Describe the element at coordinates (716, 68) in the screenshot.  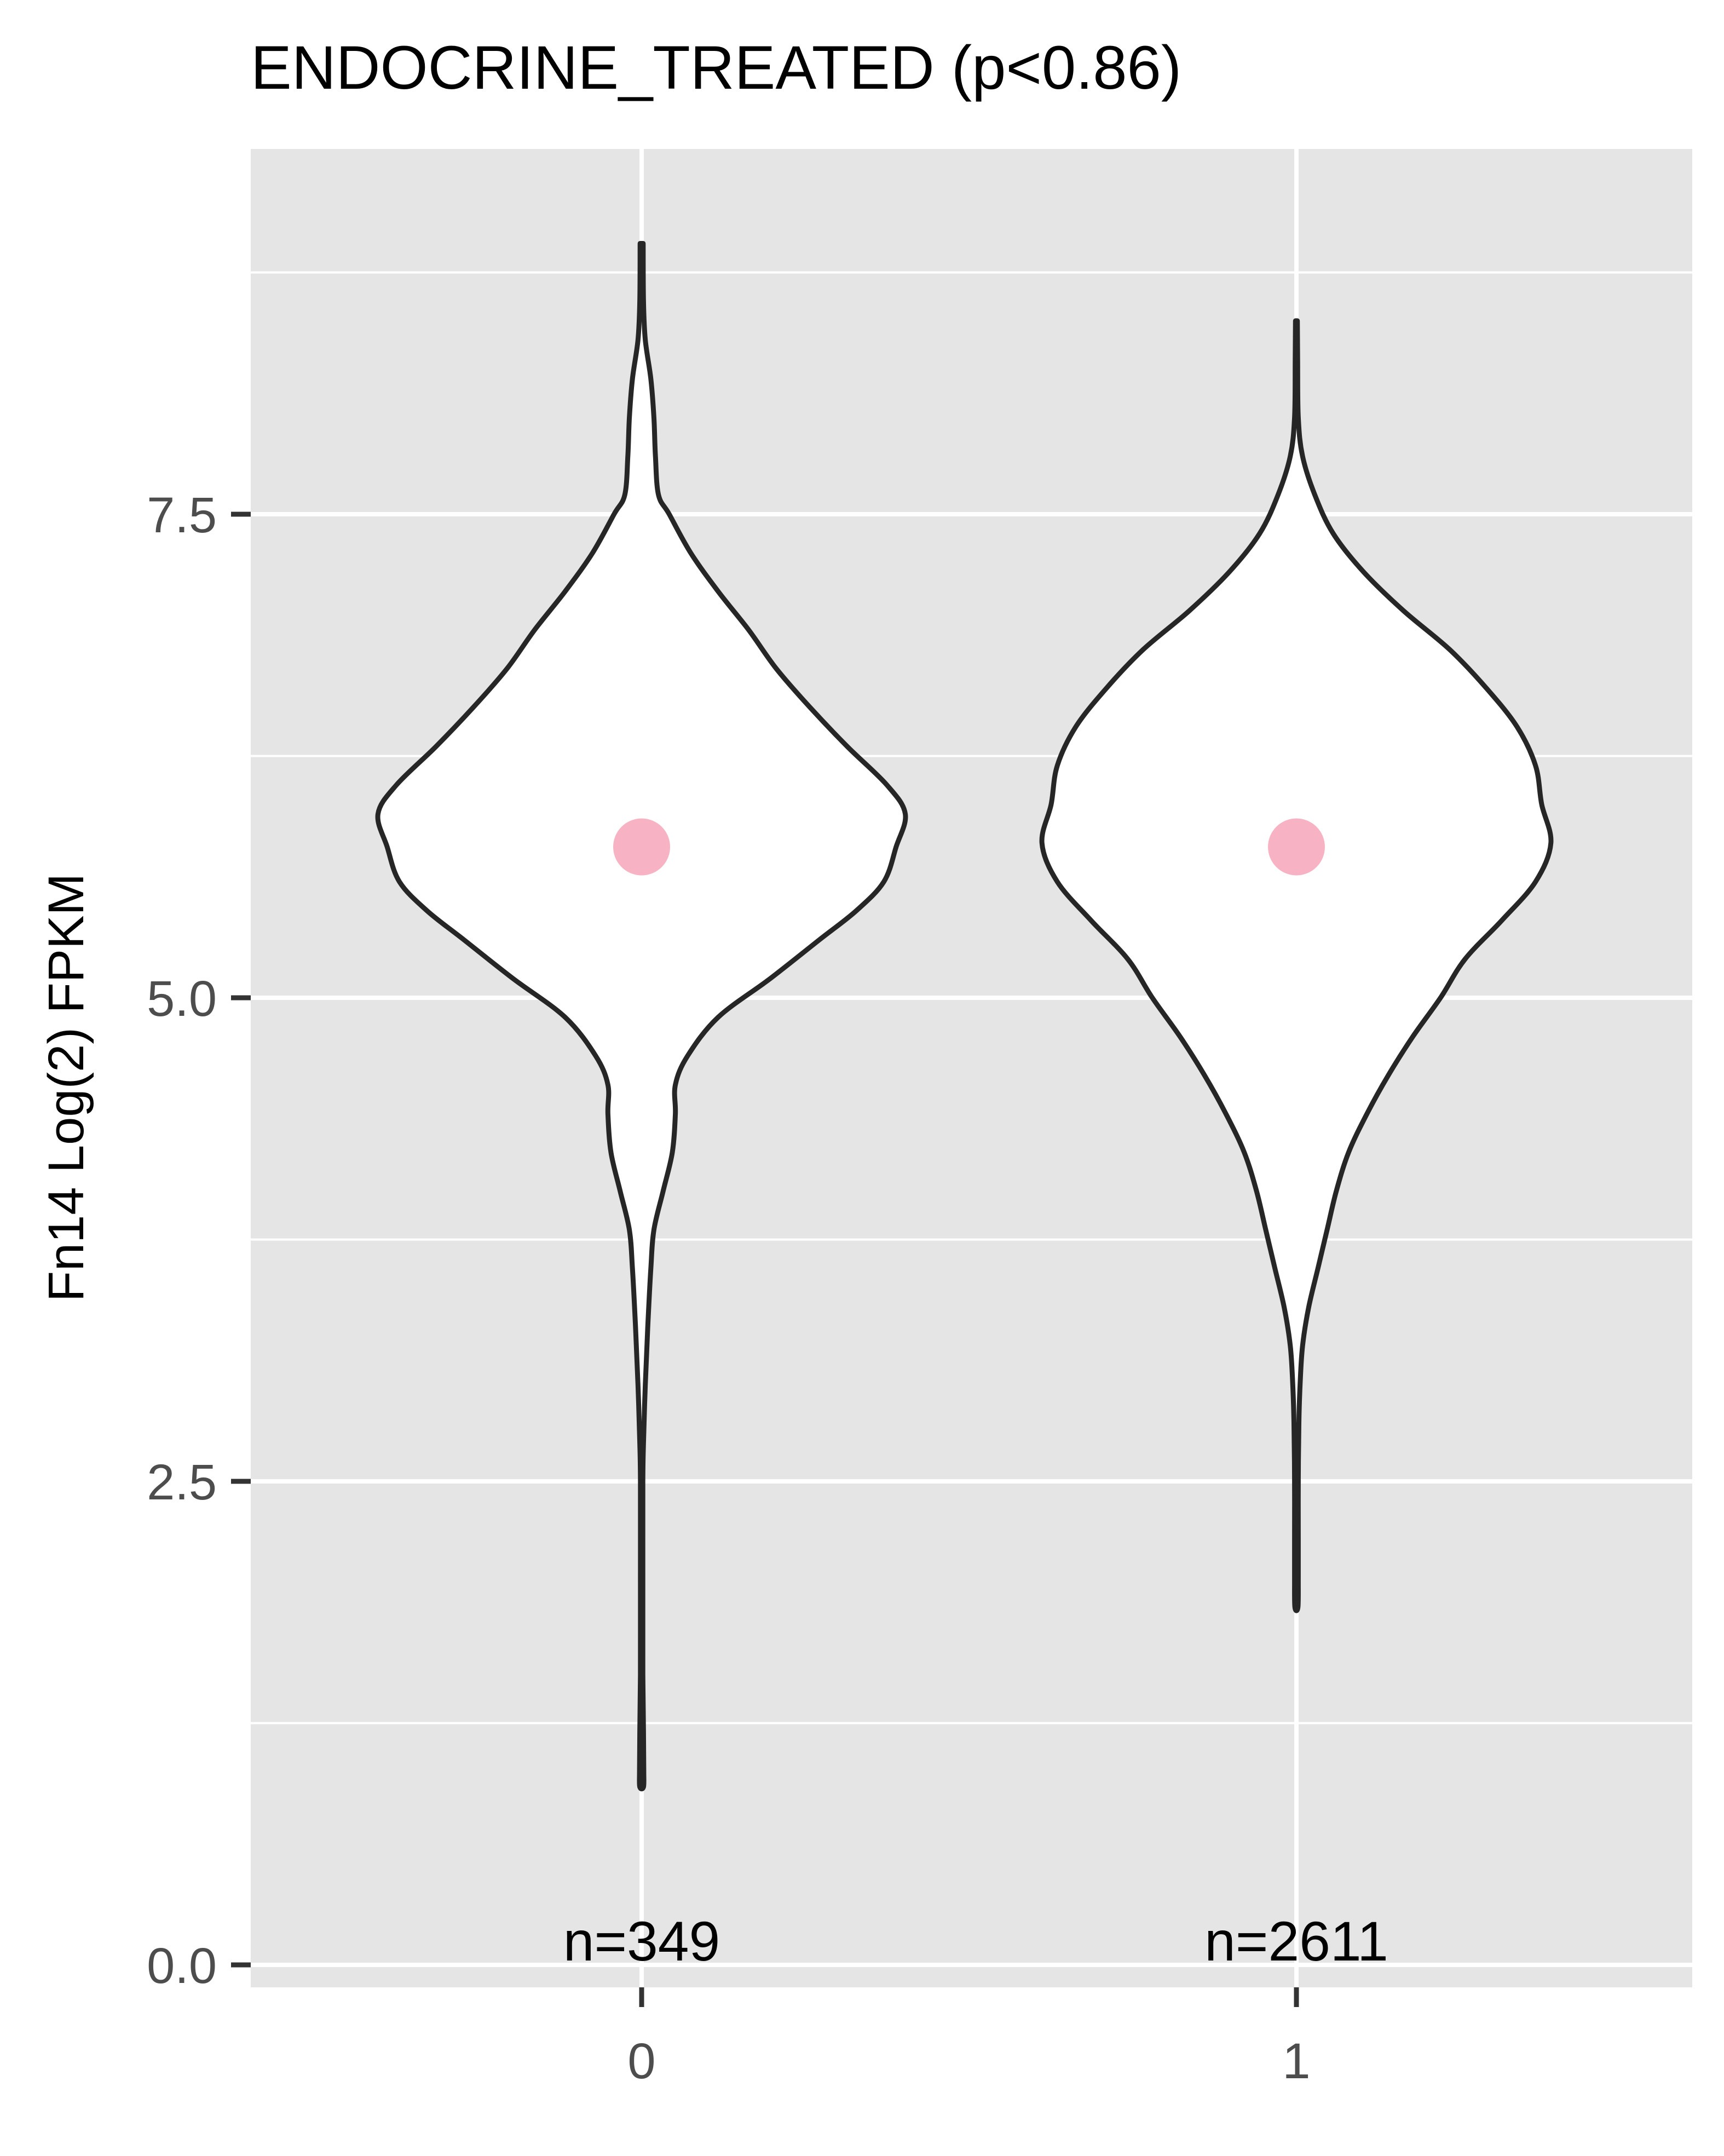
I see `chart-title: ENDOCRINE_TREATED (p<0.86)` at that location.